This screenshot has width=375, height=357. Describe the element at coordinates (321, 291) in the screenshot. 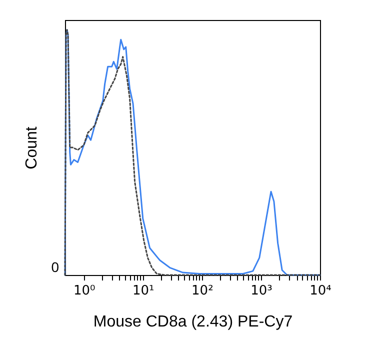

I see `x-tick-label: 10⁴` at that location.